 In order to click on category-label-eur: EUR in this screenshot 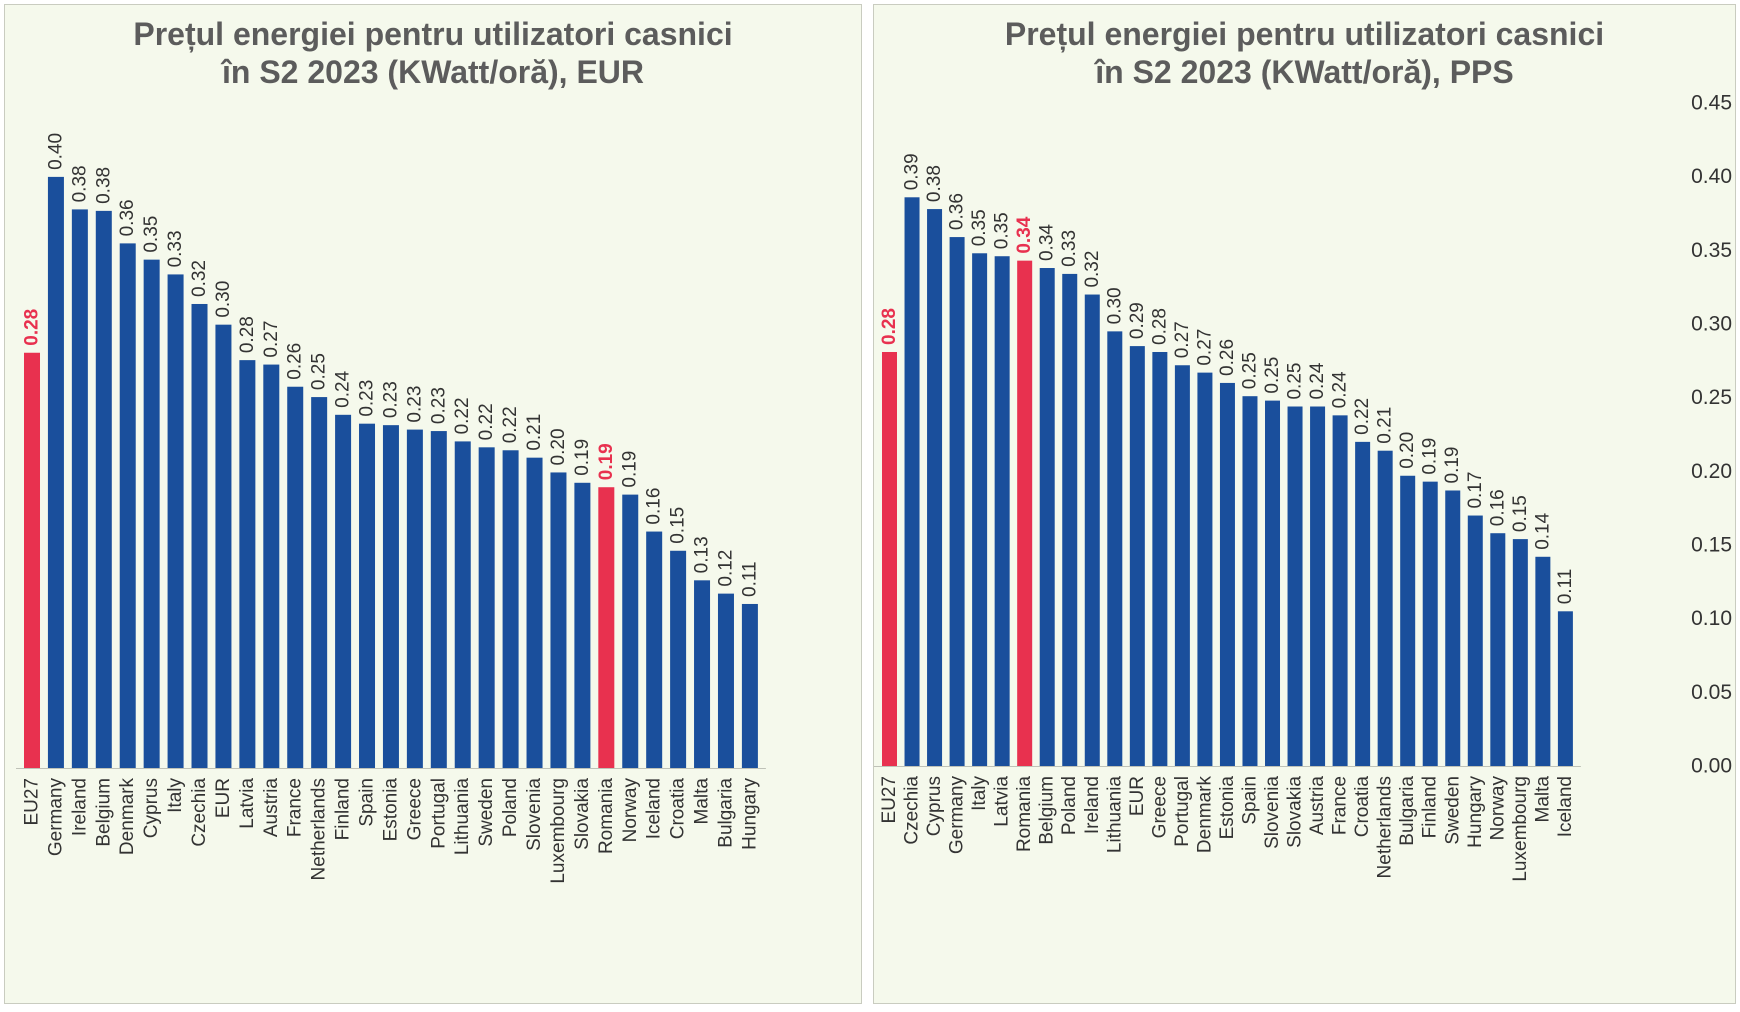, I will do `click(223, 798)`.